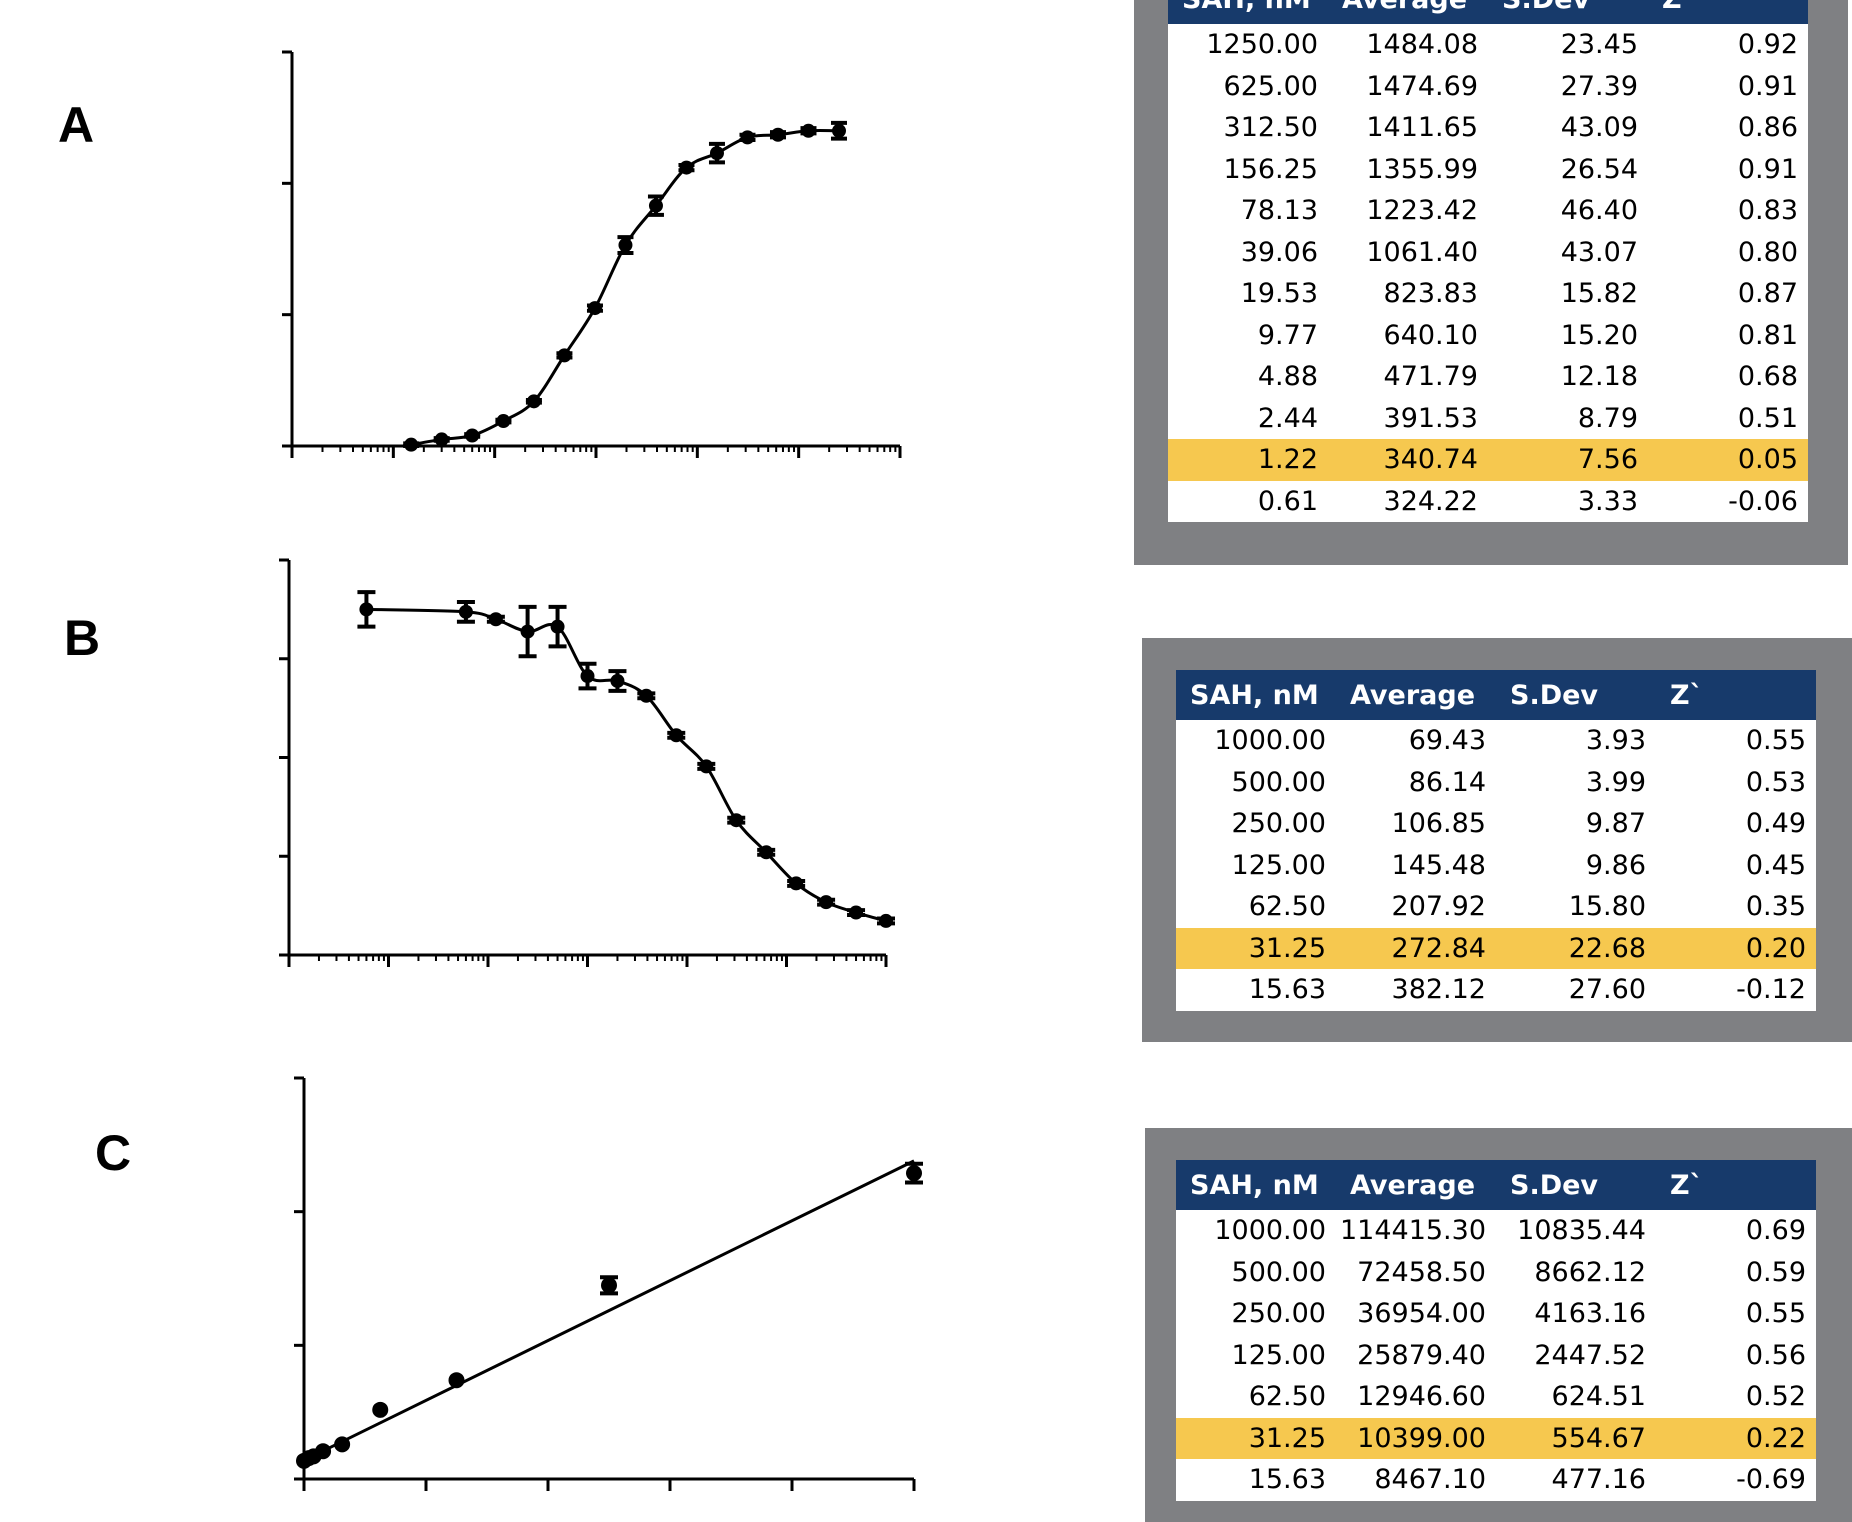 The height and width of the screenshot is (1522, 1852). What do you see at coordinates (1416, 741) in the screenshot?
I see `table-cell: 69.43` at bounding box center [1416, 741].